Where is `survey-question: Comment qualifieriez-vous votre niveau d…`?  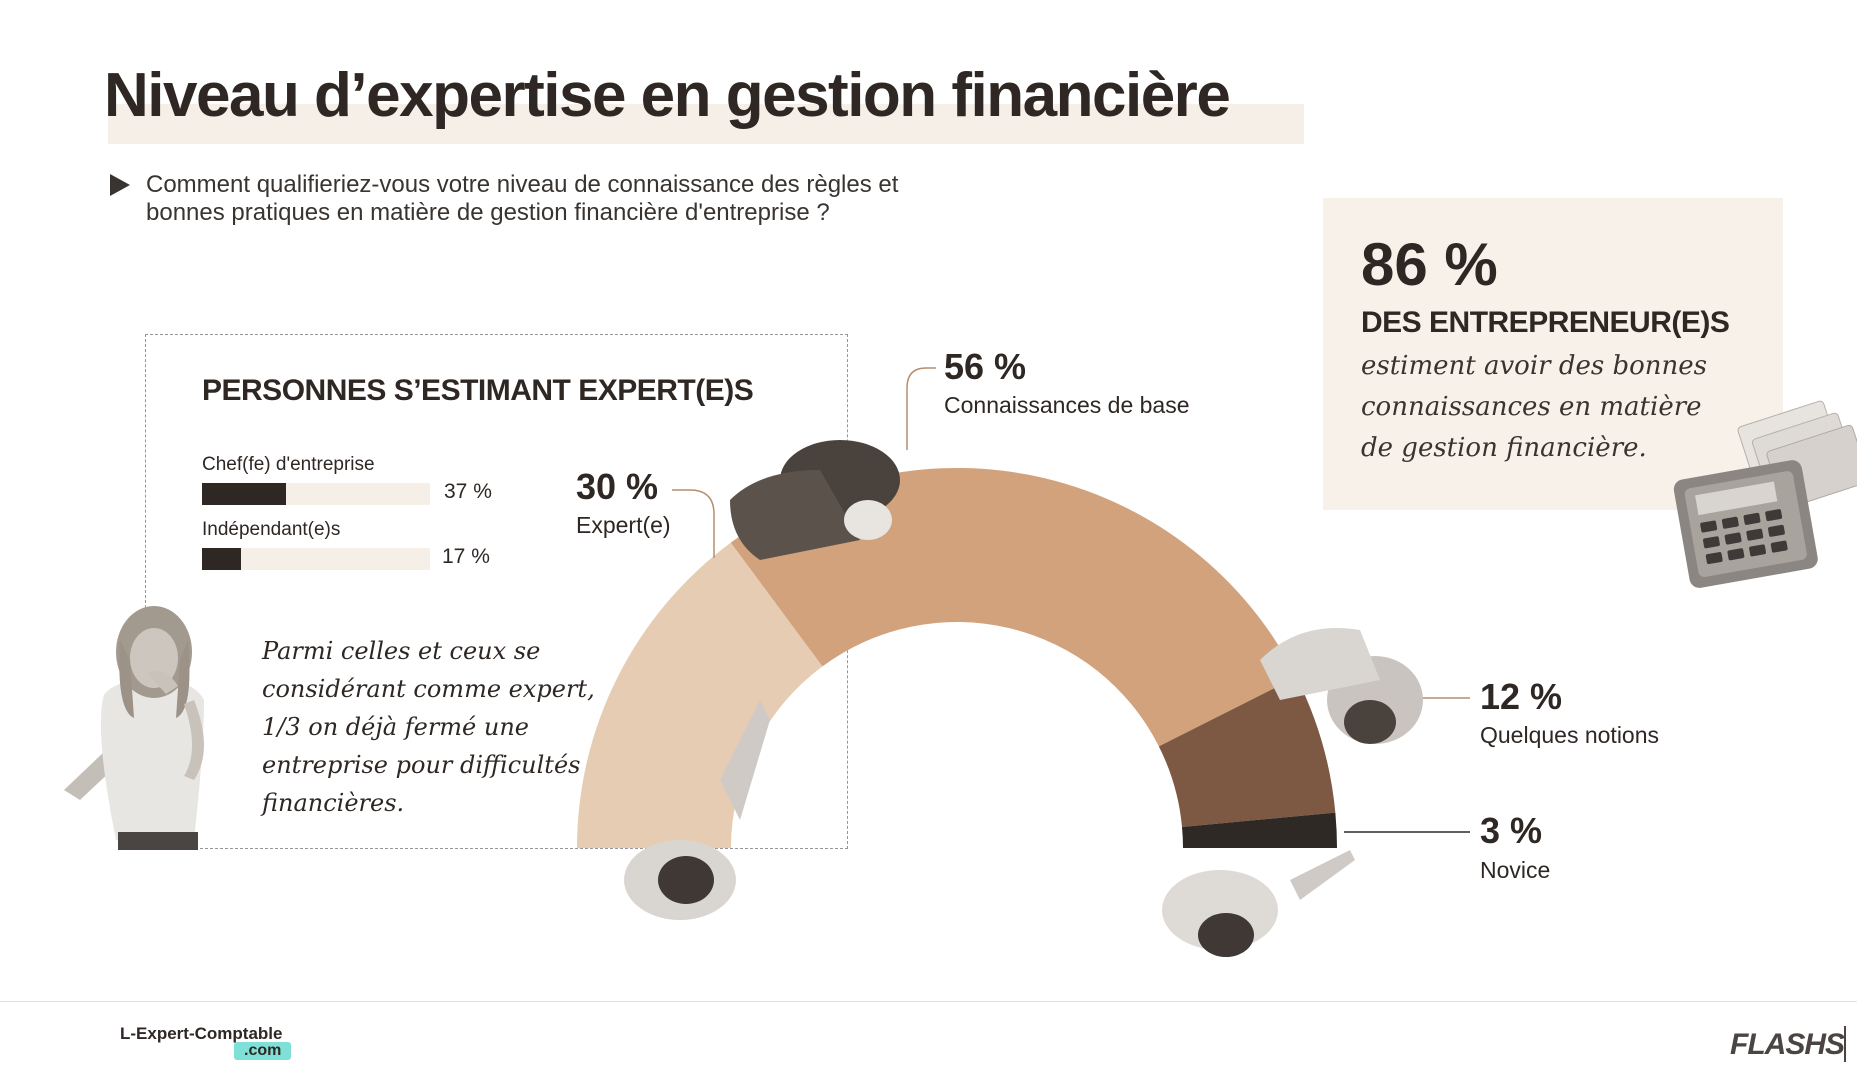 survey-question: Comment qualifieriez-vous votre niveau d… is located at coordinates (522, 198).